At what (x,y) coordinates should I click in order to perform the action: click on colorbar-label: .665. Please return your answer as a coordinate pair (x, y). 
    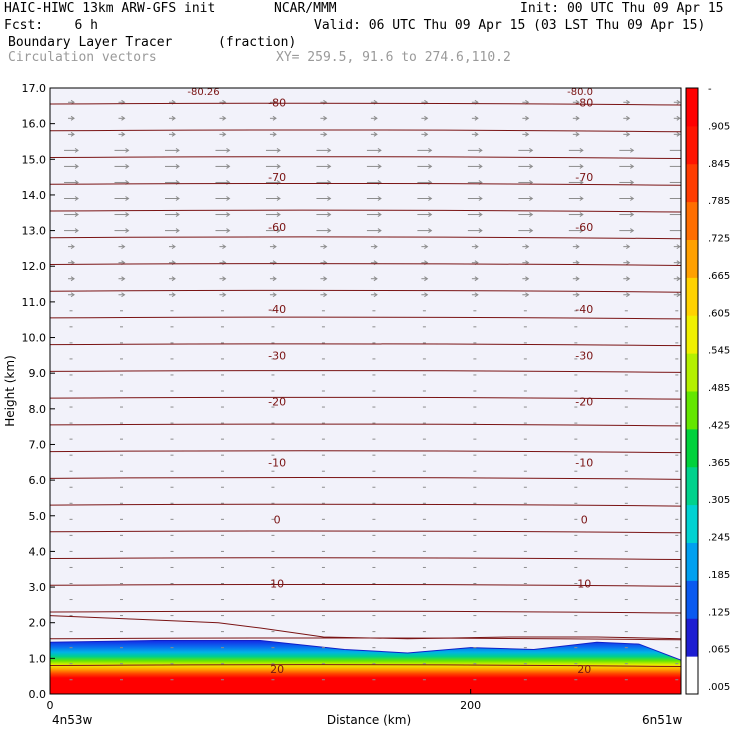
    Looking at the image, I should click on (719, 276).